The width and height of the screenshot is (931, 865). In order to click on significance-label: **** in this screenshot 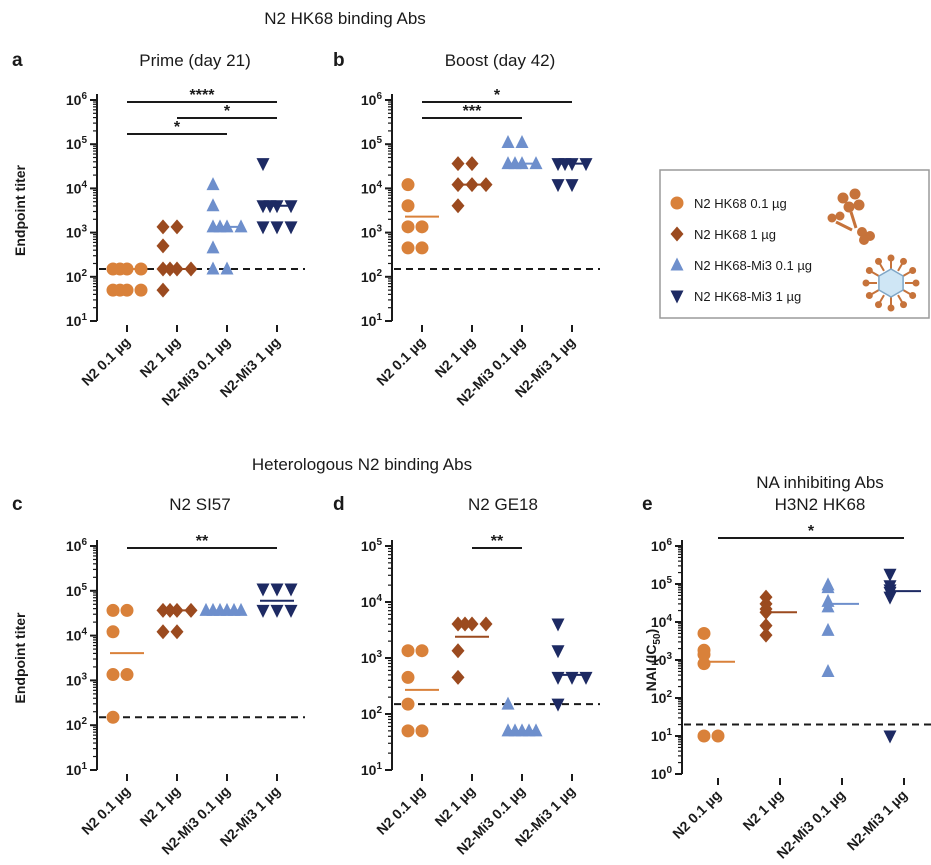, I will do `click(203, 95)`.